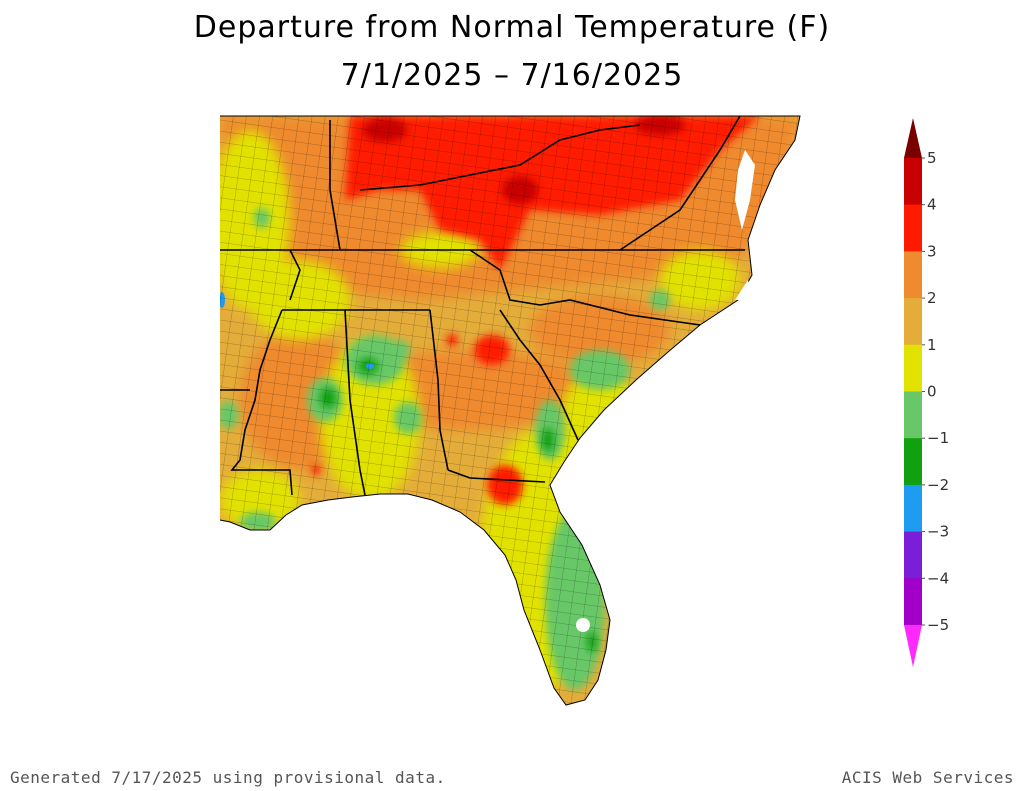 This screenshot has height=791, width=1024. What do you see at coordinates (512, 27) in the screenshot?
I see `map-title: Departure from Normal Temperature (F)` at bounding box center [512, 27].